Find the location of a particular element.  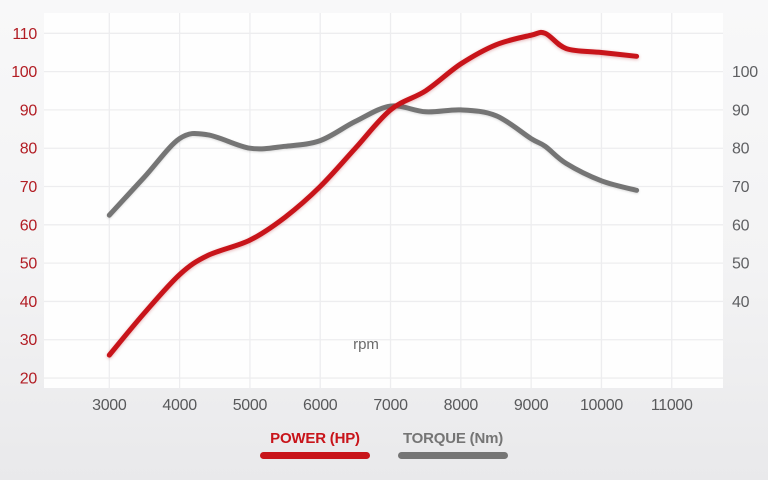

y-axis-left-tick-label: 20 is located at coordinates (29, 379).